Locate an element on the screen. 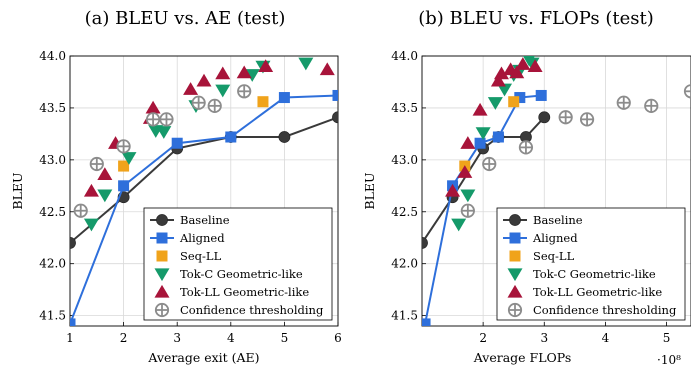  series-line is located at coordinates (204, 180).